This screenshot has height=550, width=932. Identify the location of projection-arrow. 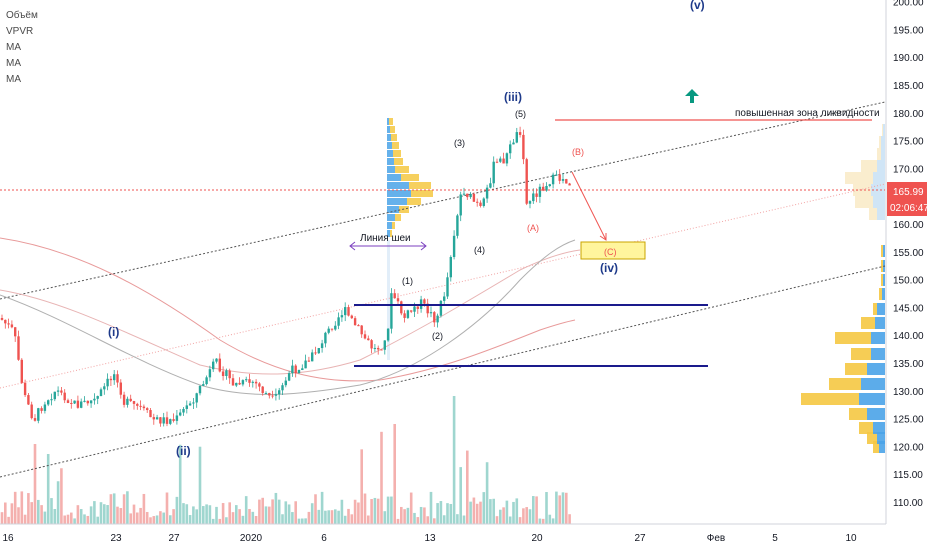
(589, 206).